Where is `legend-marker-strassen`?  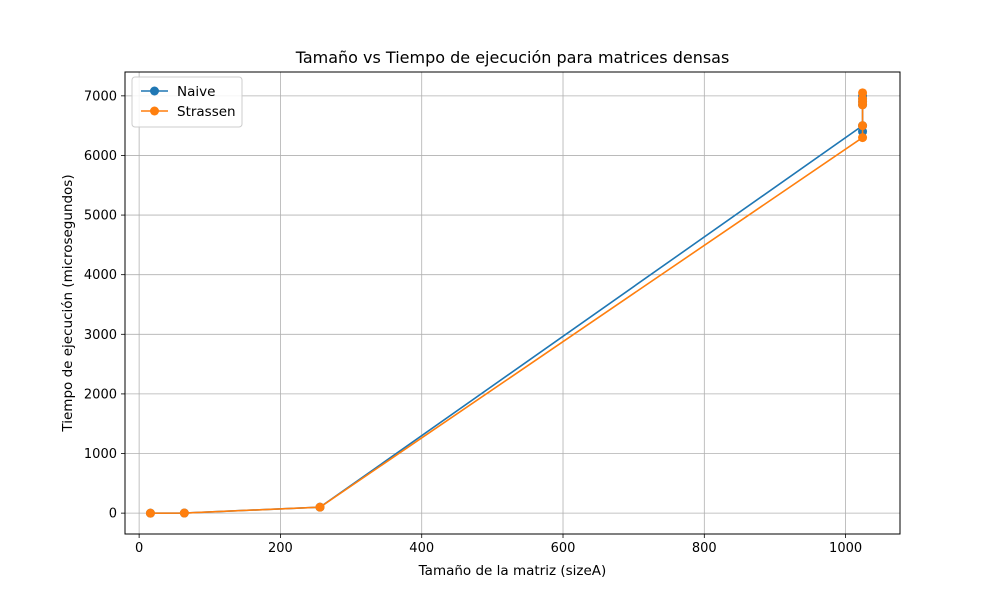 legend-marker-strassen is located at coordinates (154, 111).